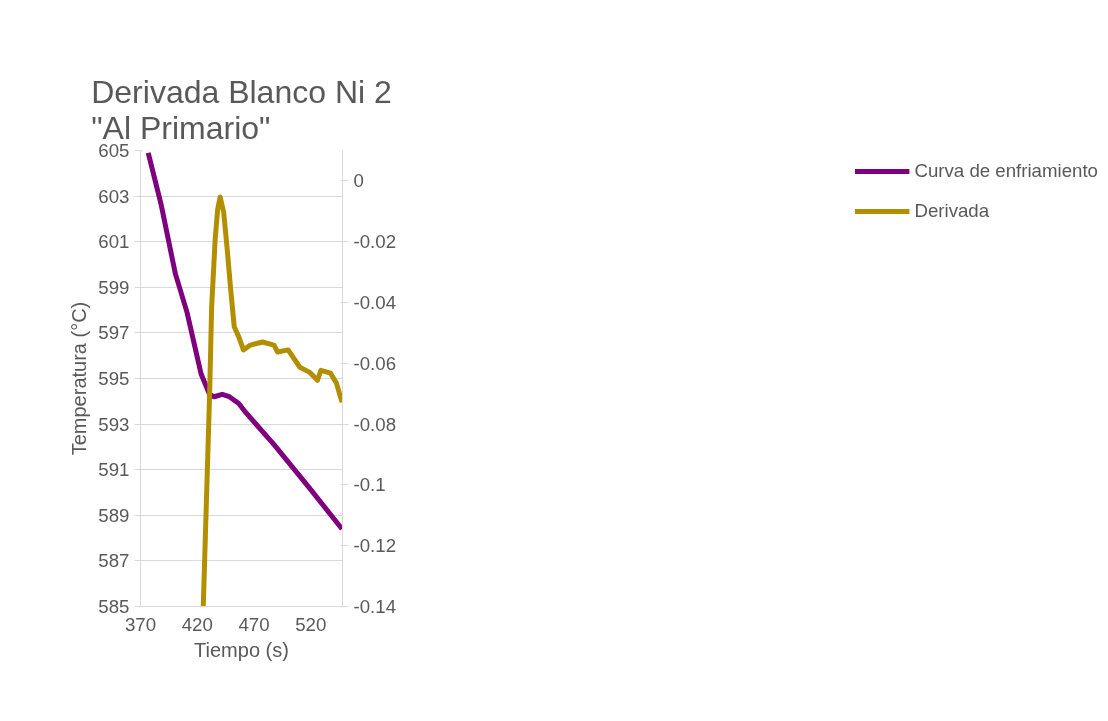 The image size is (1108, 721). I want to click on x-tick-label: 420, so click(197, 624).